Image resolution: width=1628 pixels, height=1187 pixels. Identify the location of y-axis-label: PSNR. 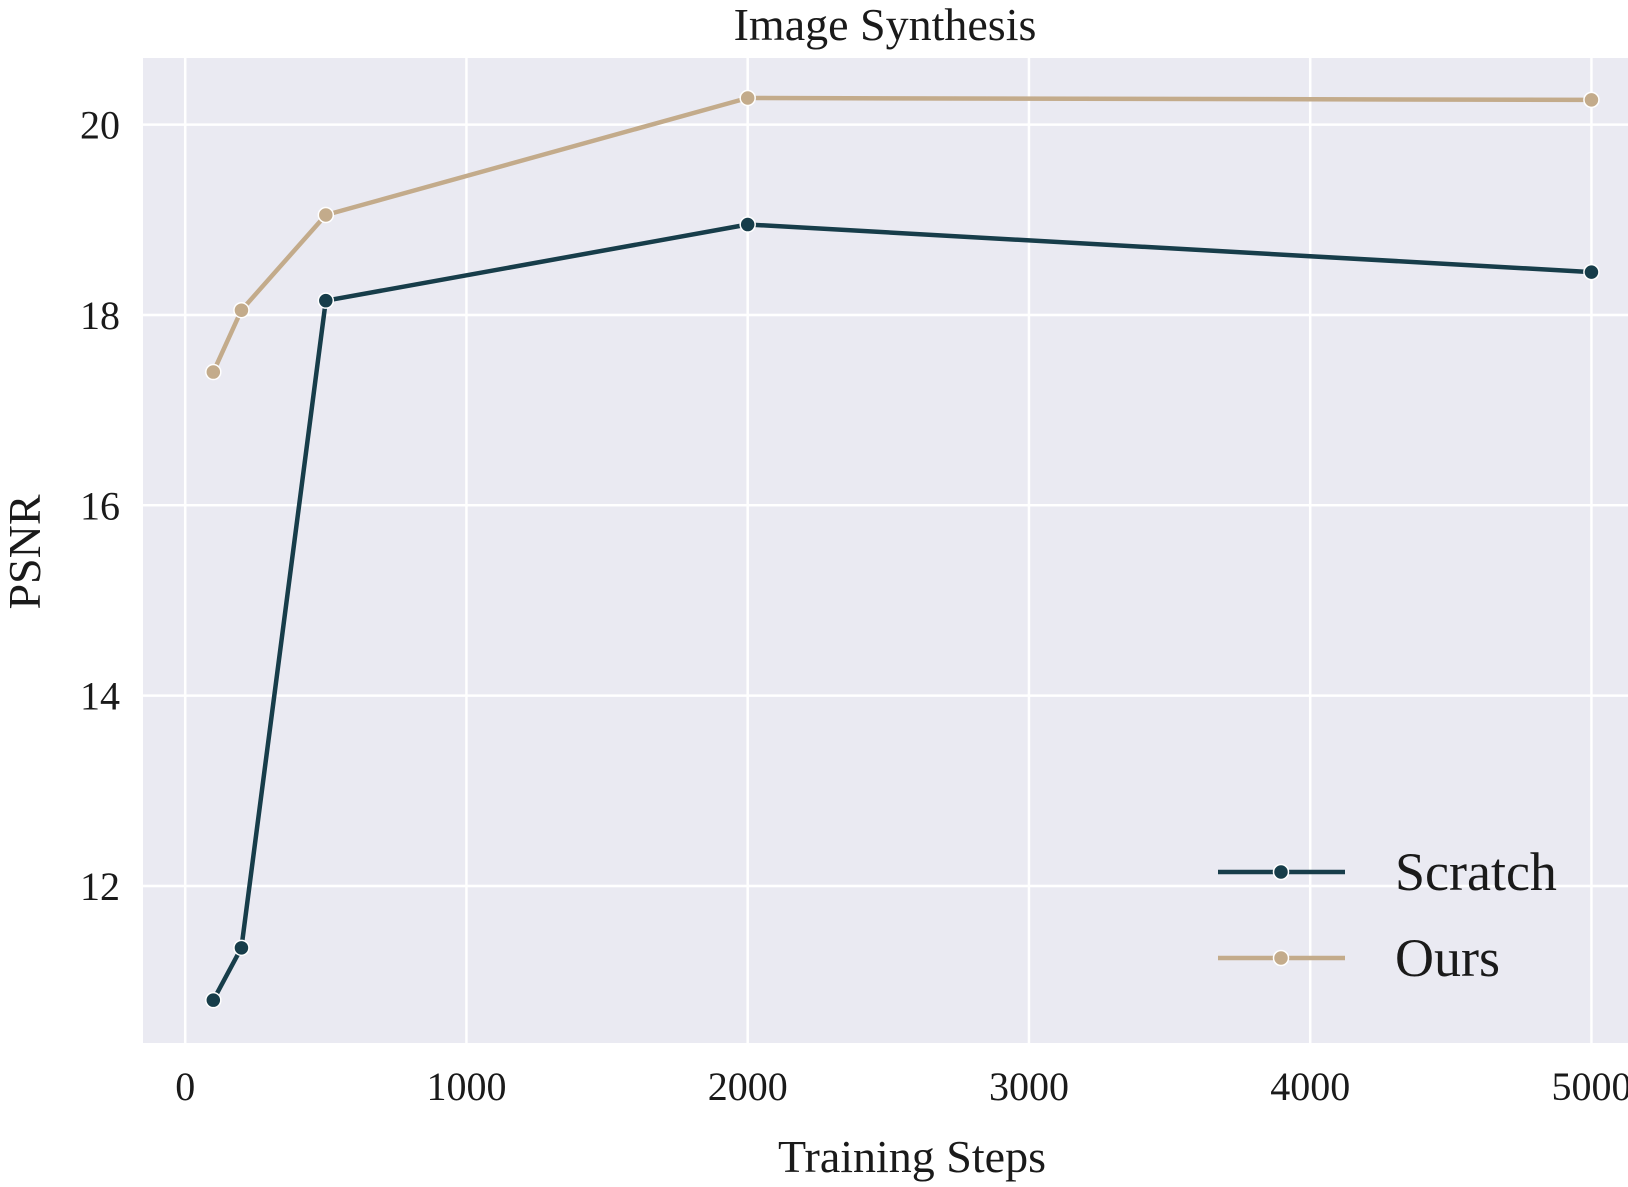
(25, 551).